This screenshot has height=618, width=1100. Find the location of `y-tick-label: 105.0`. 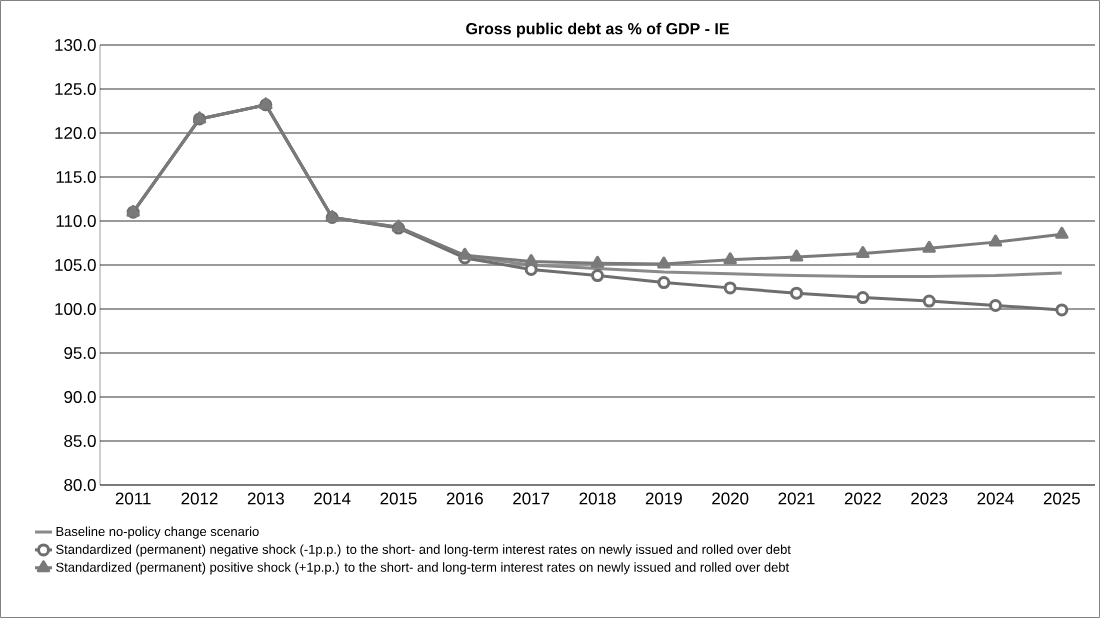

y-tick-label: 105.0 is located at coordinates (75, 265).